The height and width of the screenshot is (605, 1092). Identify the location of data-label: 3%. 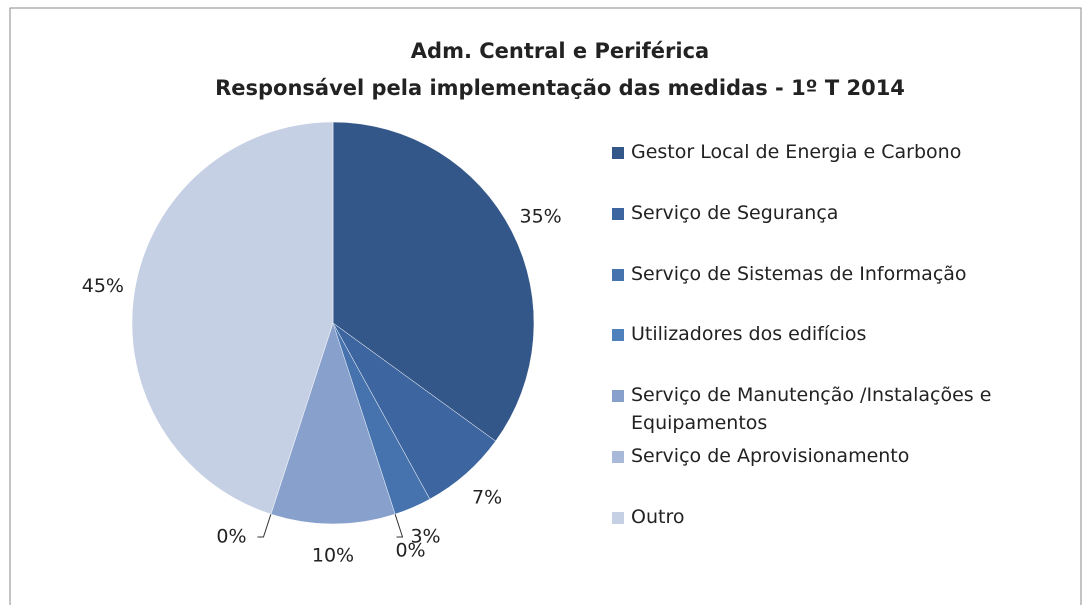
(425, 536).